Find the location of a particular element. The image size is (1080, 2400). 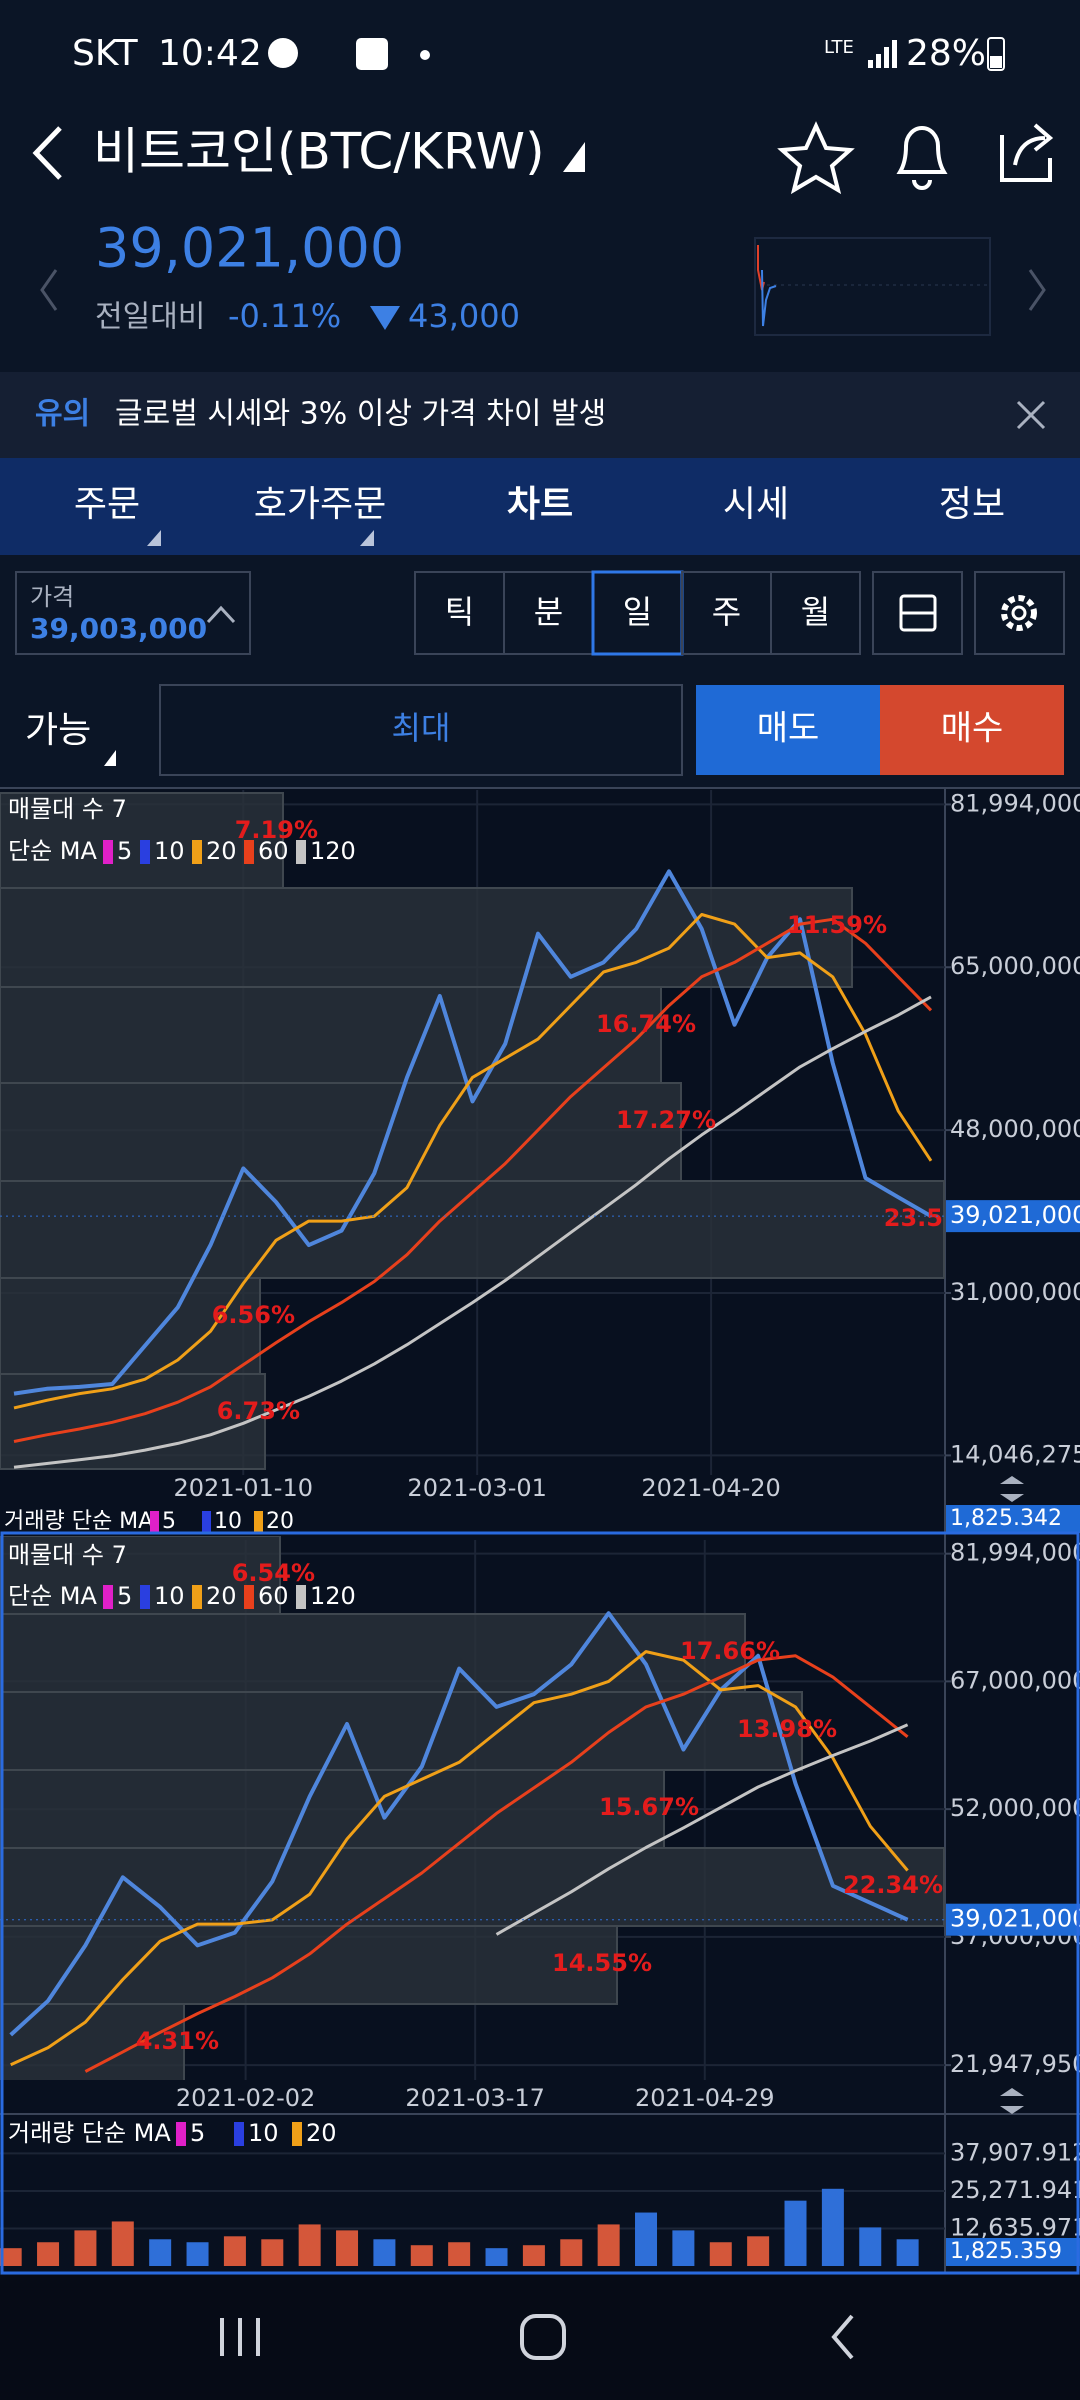

y-tick-label: 52,000,000 is located at coordinates (1015, 1808).